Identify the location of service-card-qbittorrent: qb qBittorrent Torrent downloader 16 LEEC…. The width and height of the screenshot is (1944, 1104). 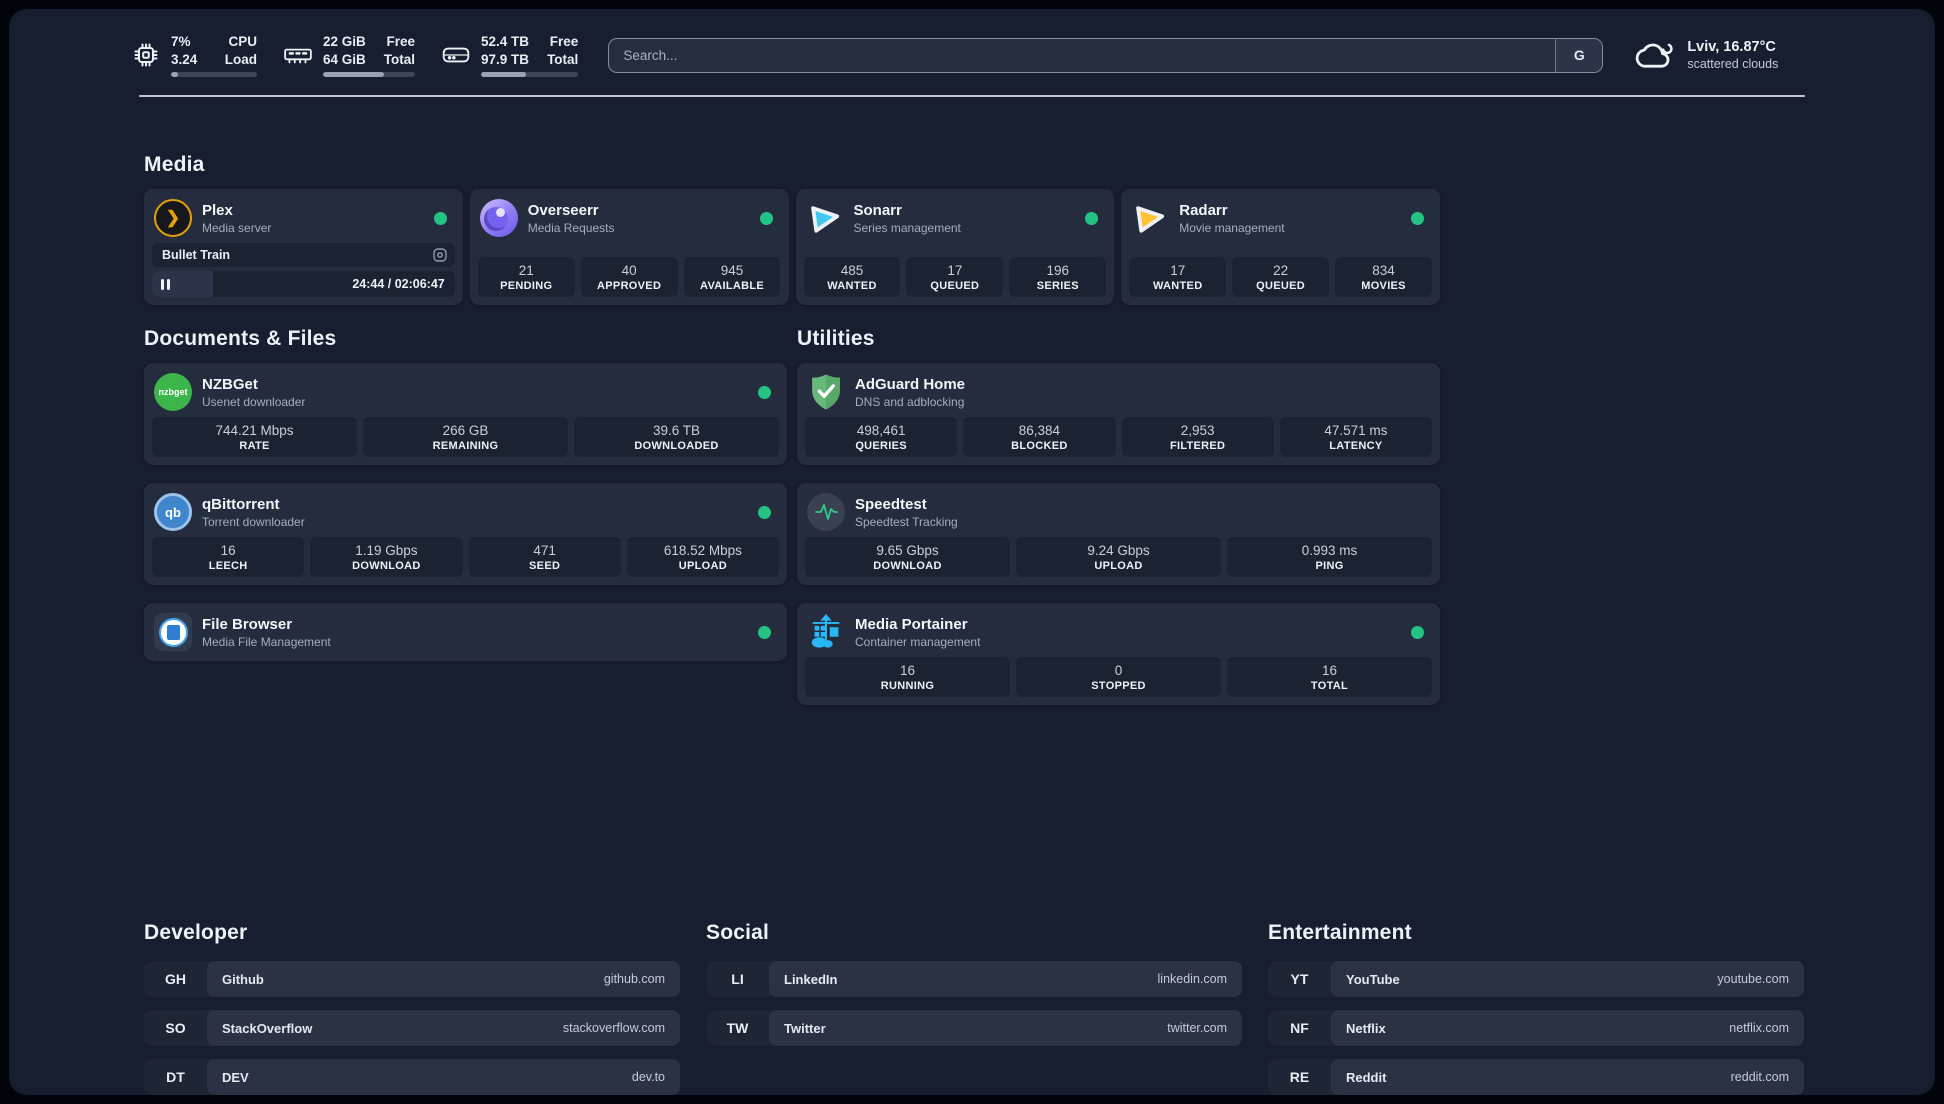
(465, 534).